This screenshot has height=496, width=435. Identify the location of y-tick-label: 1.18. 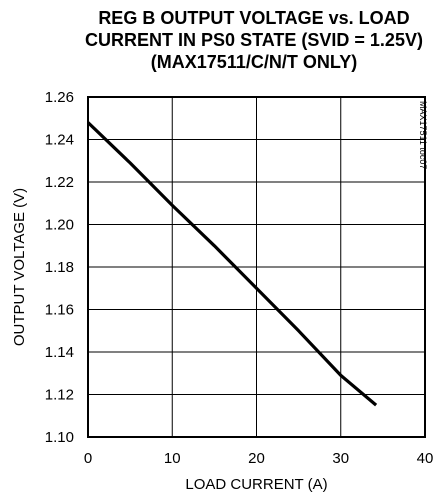
(59, 267).